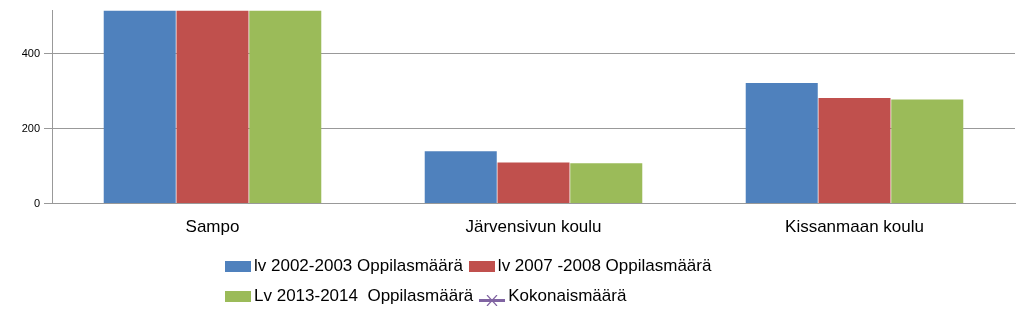 The height and width of the screenshot is (335, 1024). What do you see at coordinates (358, 266) in the screenshot?
I see `legend-label: lv 2002-2003 Oppilasmäärä` at bounding box center [358, 266].